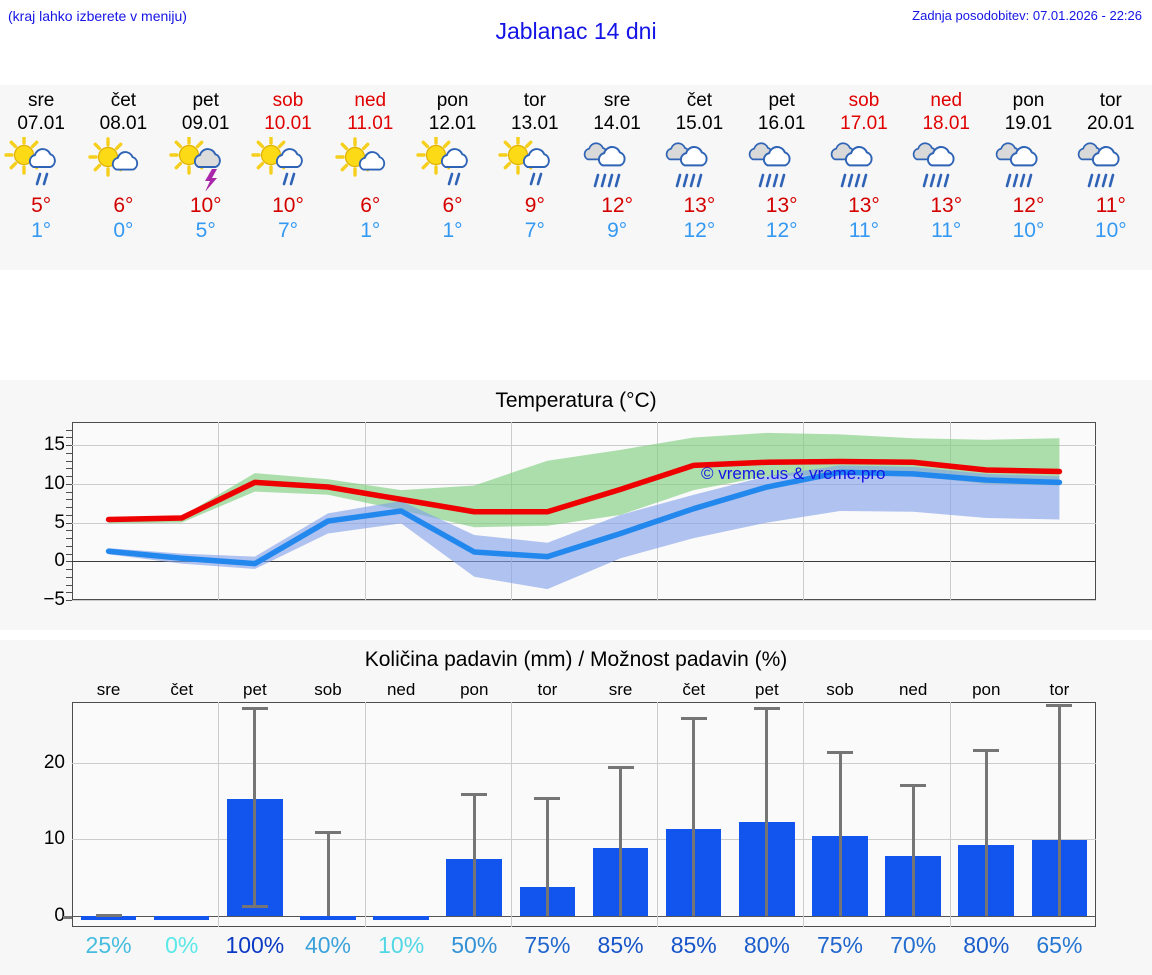  What do you see at coordinates (864, 205) in the screenshot?
I see `temp-max: 13°` at bounding box center [864, 205].